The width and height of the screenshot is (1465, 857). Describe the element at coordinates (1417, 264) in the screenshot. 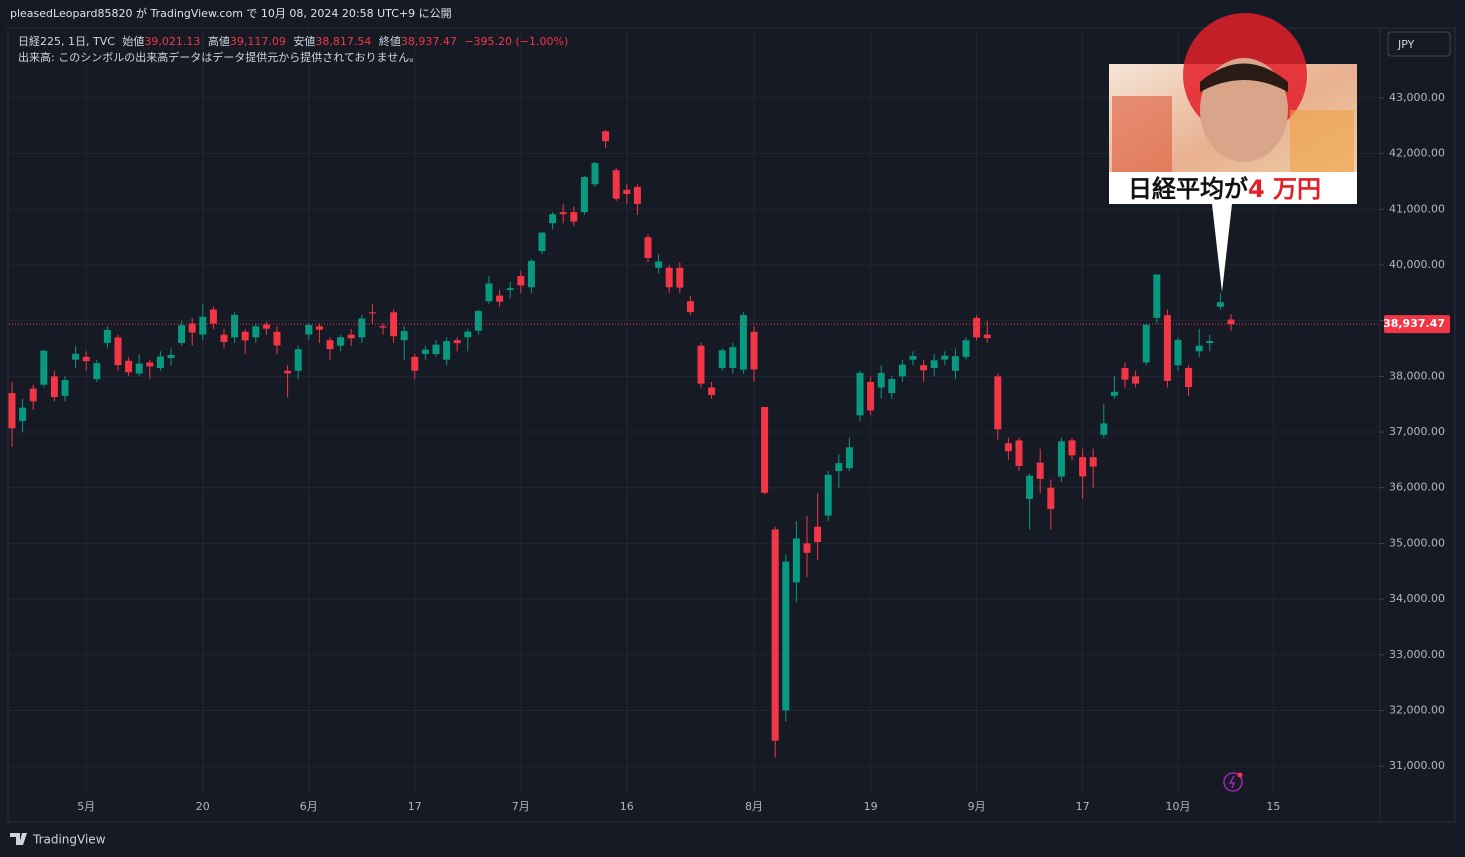

I see `y-tick-label: 40,000.00` at that location.